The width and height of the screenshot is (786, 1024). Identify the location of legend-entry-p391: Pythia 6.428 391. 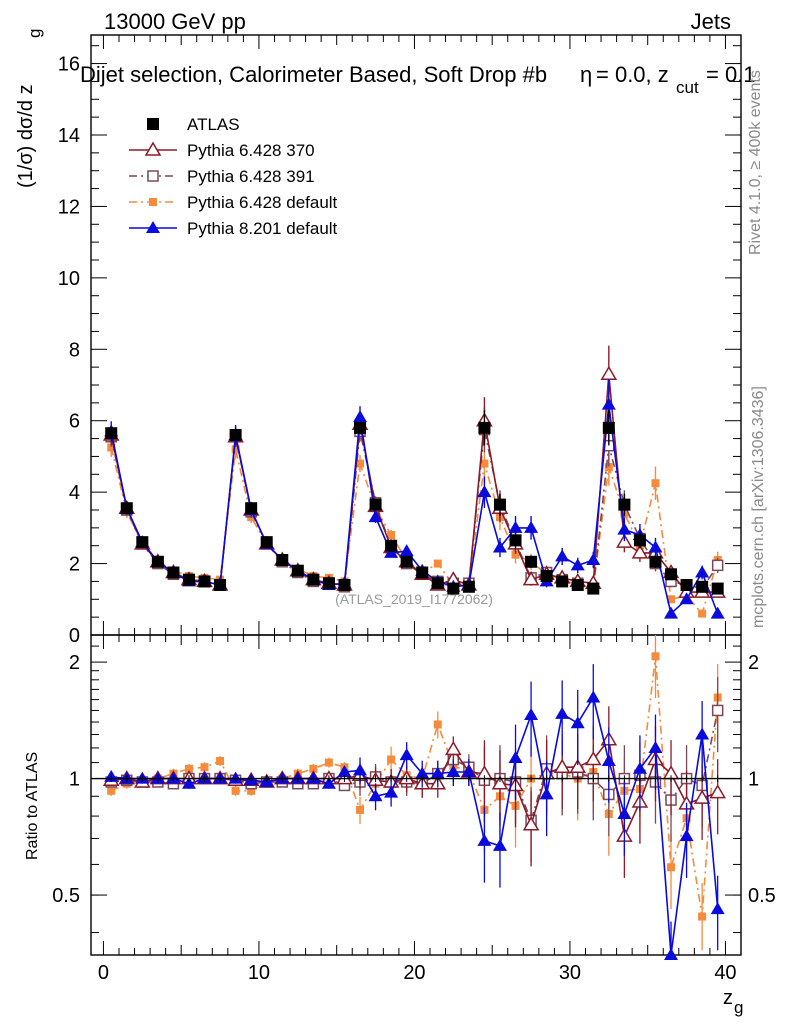
(222, 176).